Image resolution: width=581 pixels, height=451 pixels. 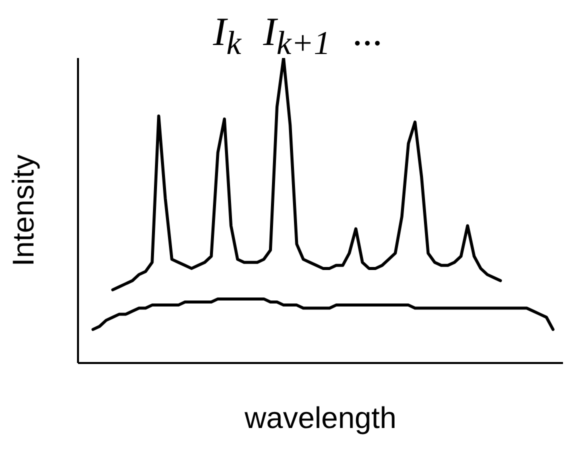 What do you see at coordinates (24, 210) in the screenshot?
I see `y-axis-title: Intensity` at bounding box center [24, 210].